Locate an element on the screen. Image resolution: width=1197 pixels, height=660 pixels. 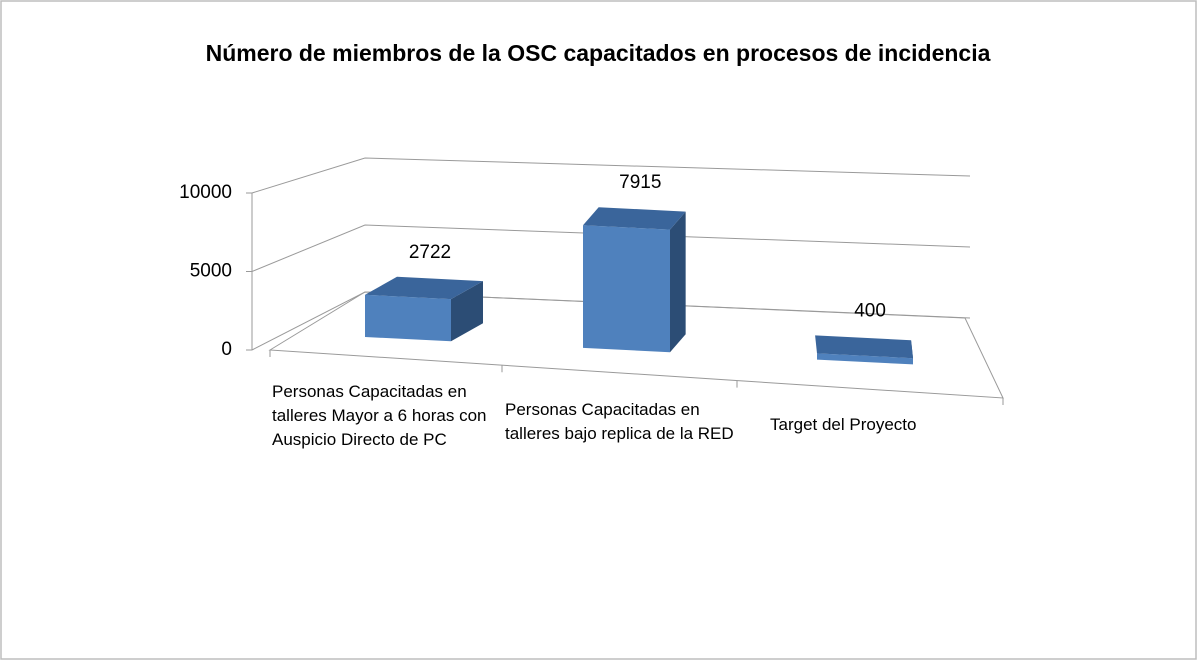
data-label: 7915 is located at coordinates (640, 182).